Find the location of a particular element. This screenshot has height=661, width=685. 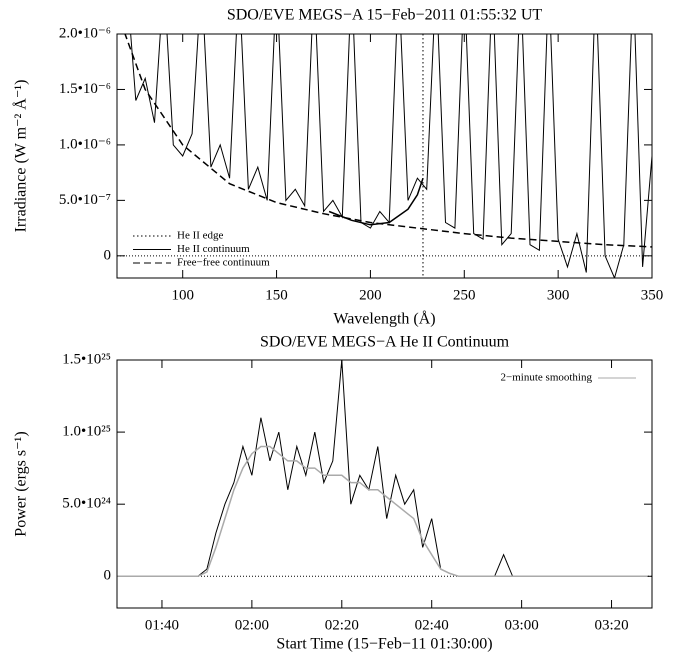

x-tick-label: 200 is located at coordinates (370, 295).